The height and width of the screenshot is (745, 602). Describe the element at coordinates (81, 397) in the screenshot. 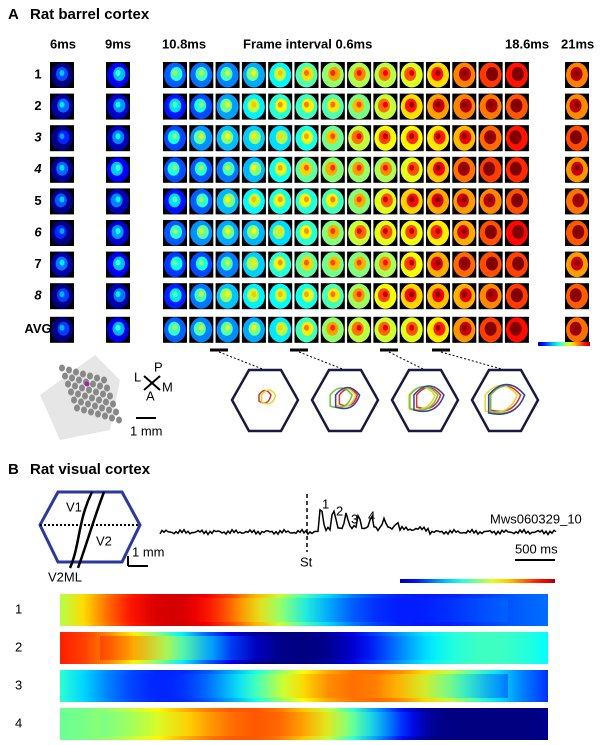

I see `barrel-map` at that location.